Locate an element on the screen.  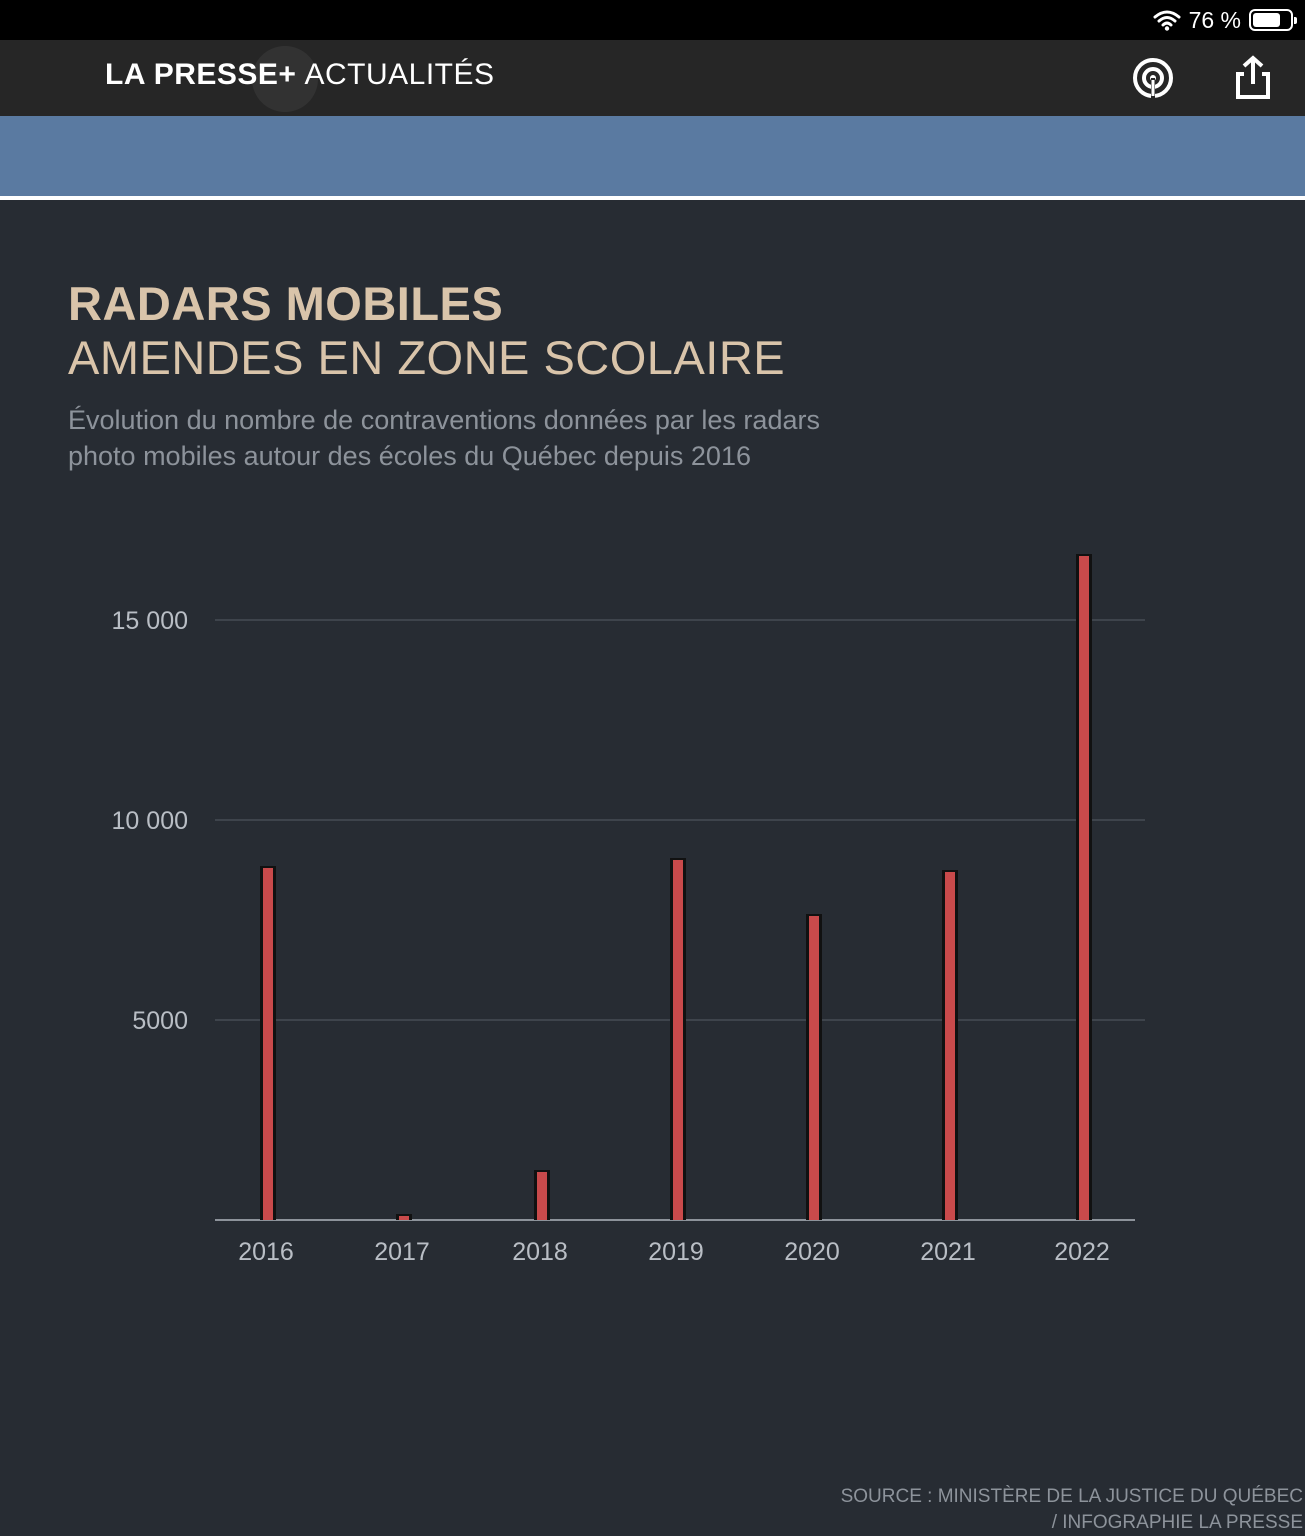
brand-name: LA PRESSE+ is located at coordinates (201, 74).